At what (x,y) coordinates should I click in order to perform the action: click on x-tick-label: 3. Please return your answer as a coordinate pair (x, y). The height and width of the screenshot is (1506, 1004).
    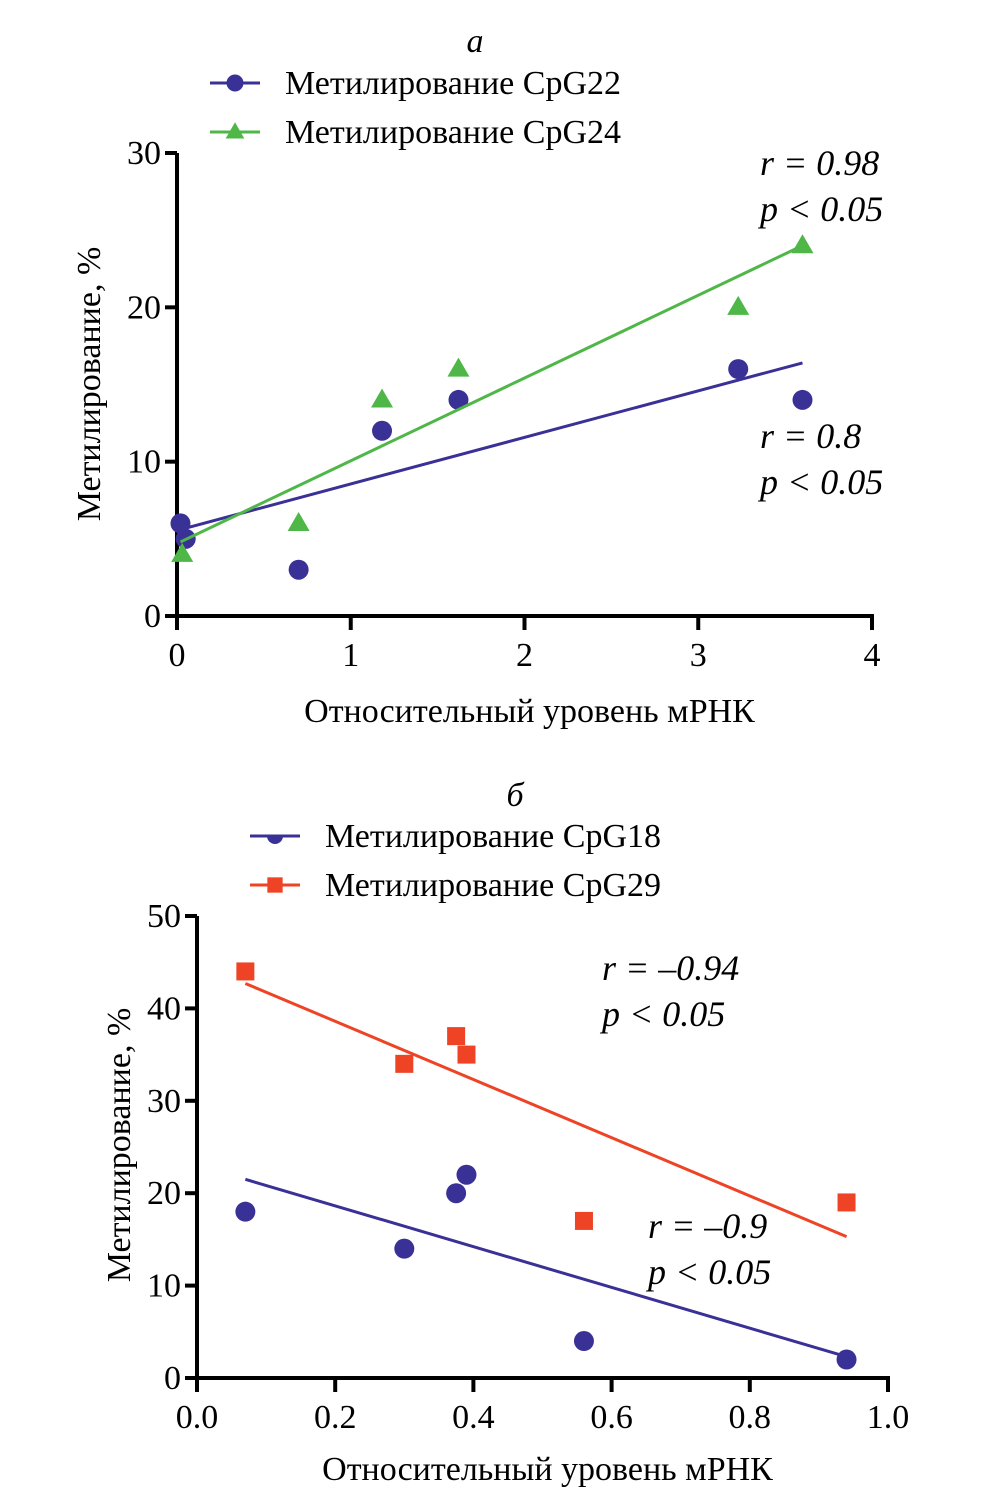
    Looking at the image, I should click on (698, 655).